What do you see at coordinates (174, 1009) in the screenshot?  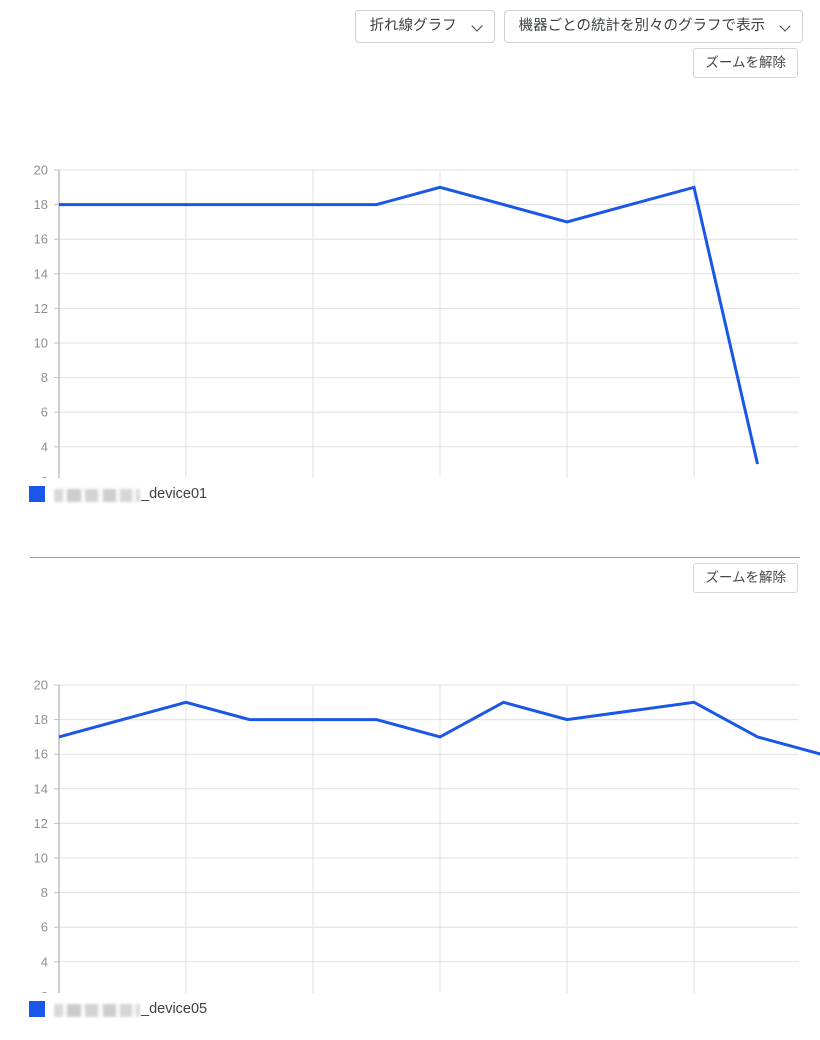 I see `legend-label-text: _device05` at bounding box center [174, 1009].